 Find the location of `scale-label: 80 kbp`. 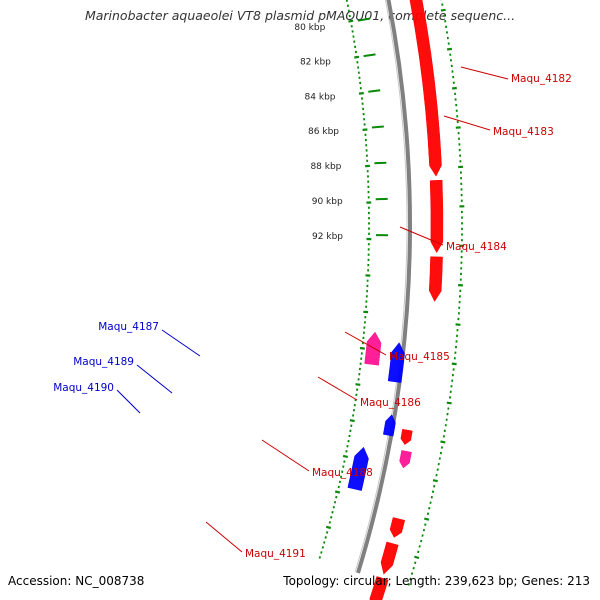

scale-label: 80 kbp is located at coordinates (309, 28).